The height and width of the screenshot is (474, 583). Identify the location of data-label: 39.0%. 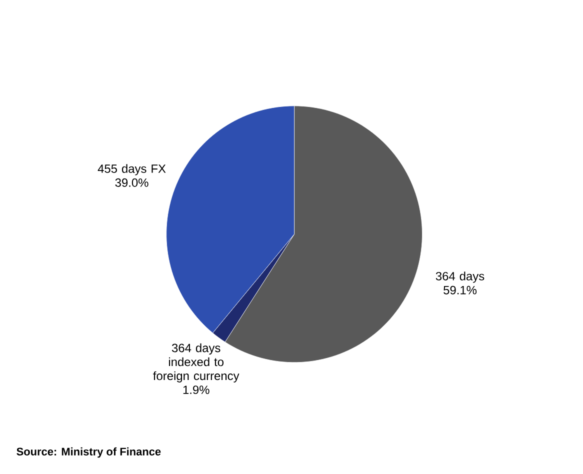
(131, 182).